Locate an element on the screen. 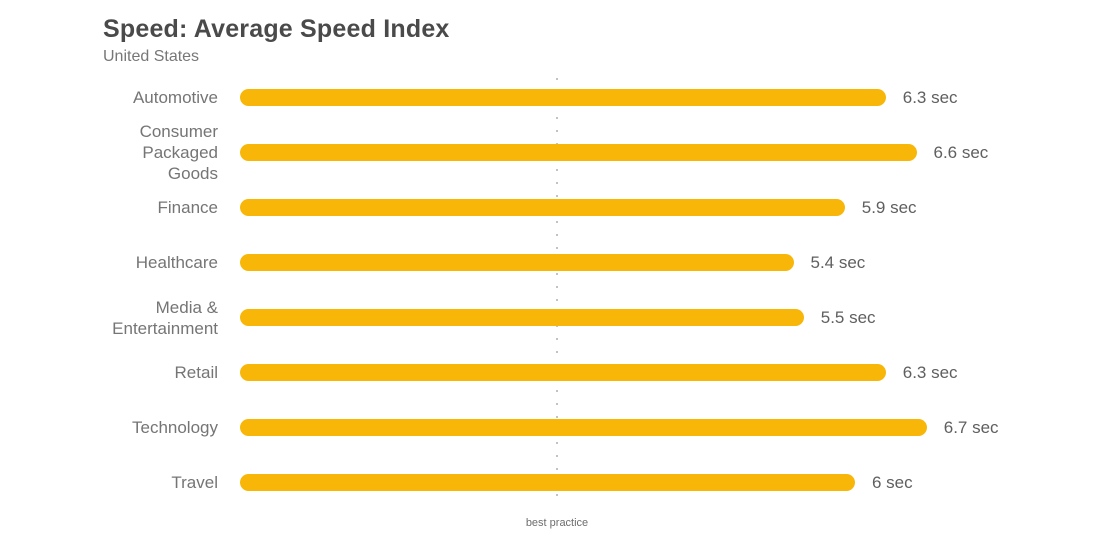 This screenshot has height=542, width=1100. bar-row: Technology 6.7 sec is located at coordinates (550, 427).